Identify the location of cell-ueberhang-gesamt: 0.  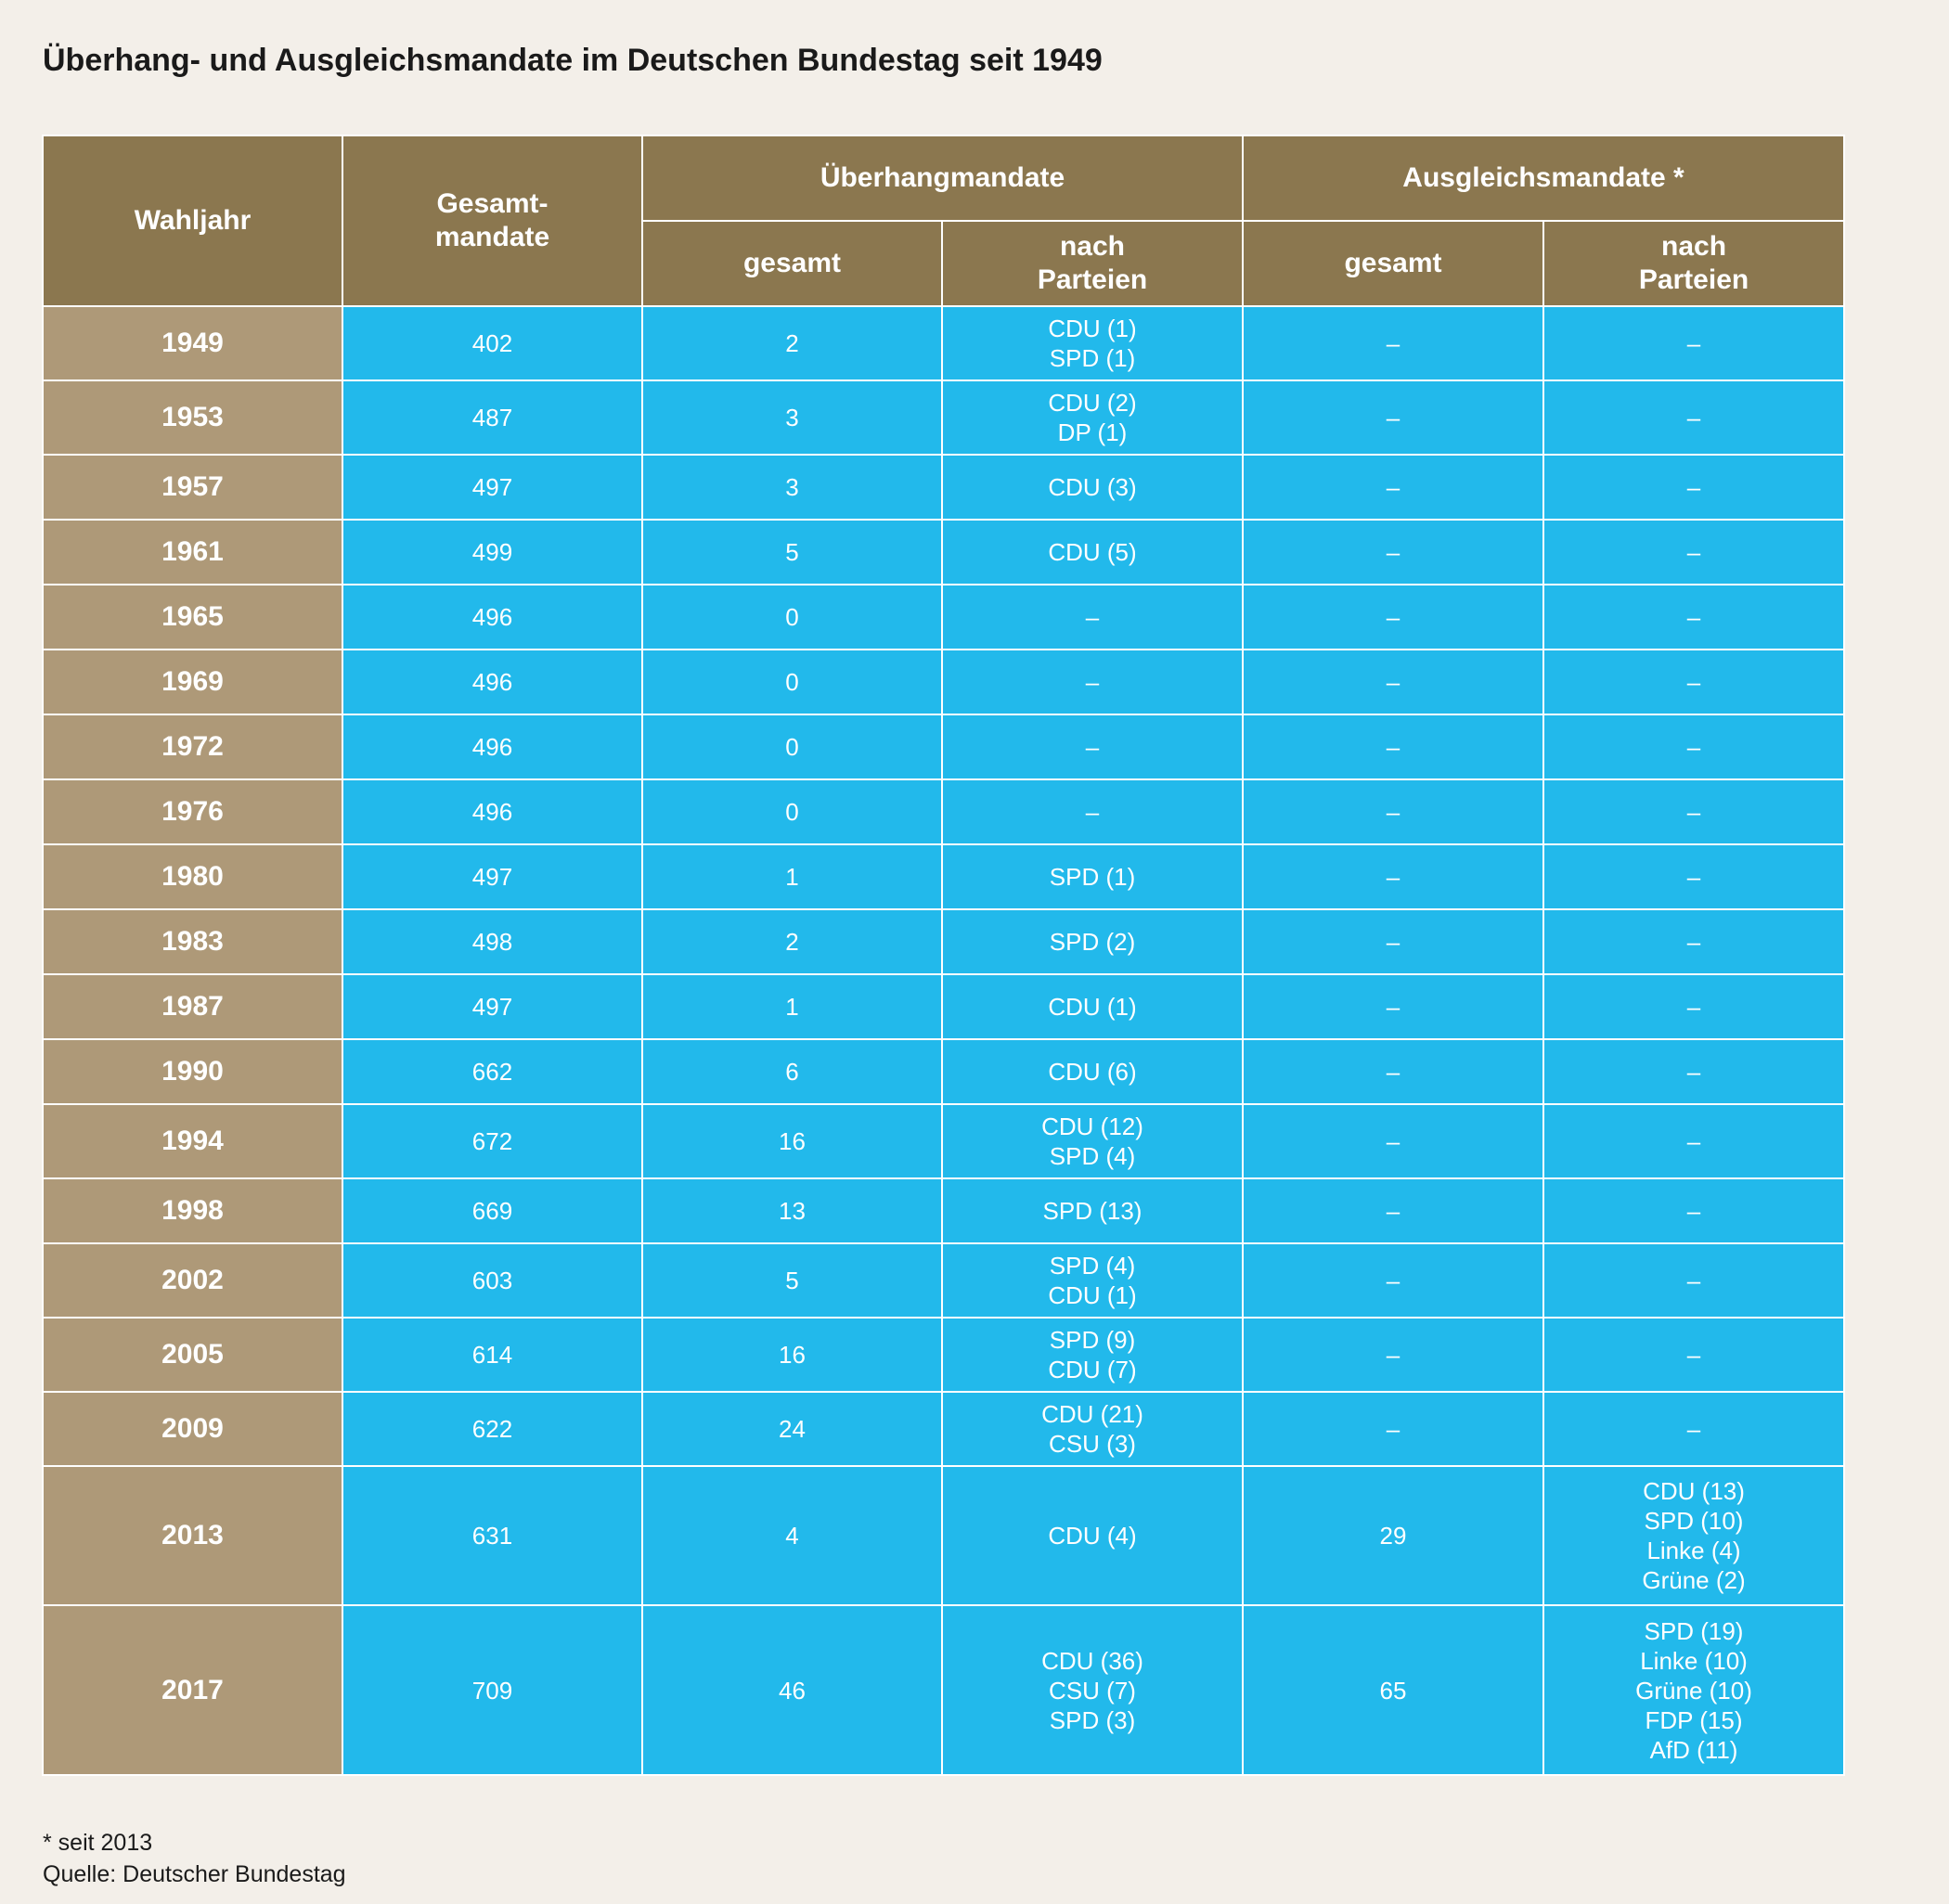
(792, 747).